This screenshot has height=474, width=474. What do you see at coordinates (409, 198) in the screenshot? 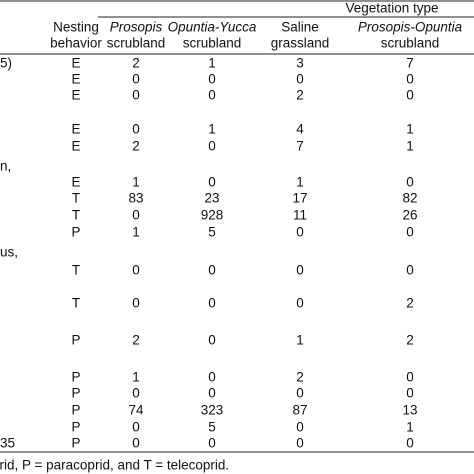
I see `cell: 82` at bounding box center [409, 198].